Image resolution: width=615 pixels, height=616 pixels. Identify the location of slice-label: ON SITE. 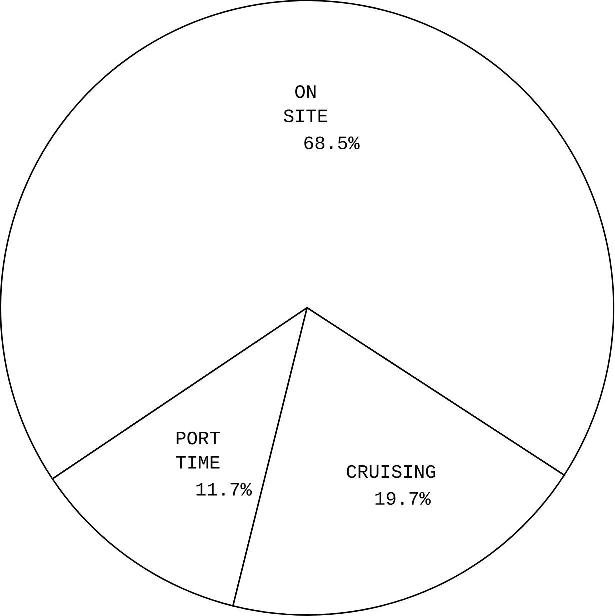
(306, 104).